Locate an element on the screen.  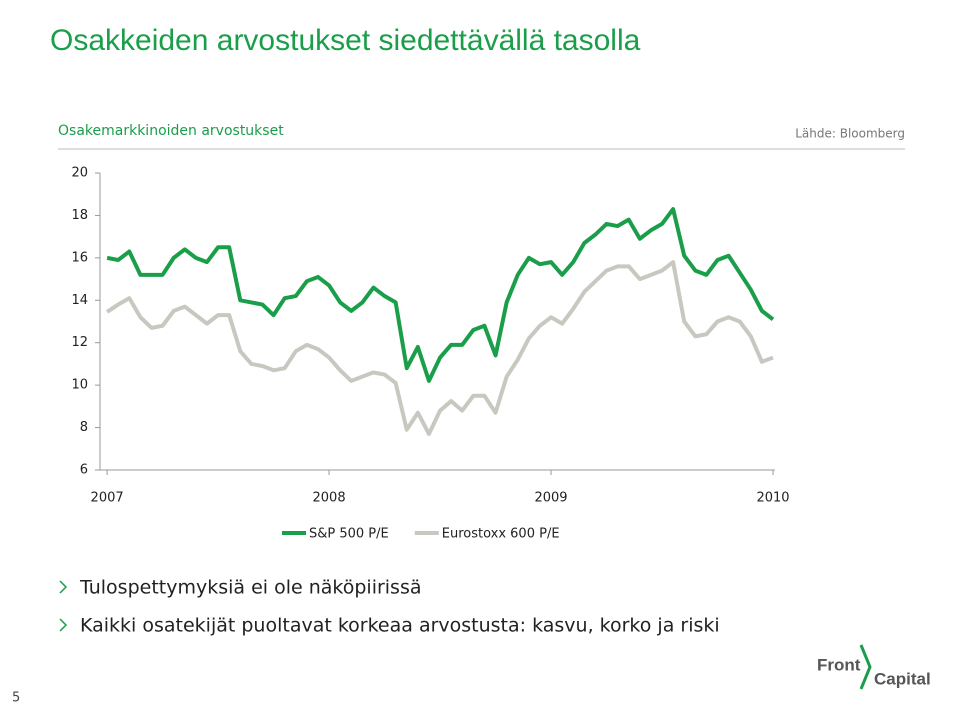
legend-label: S&P 500 P/E is located at coordinates (349, 534).